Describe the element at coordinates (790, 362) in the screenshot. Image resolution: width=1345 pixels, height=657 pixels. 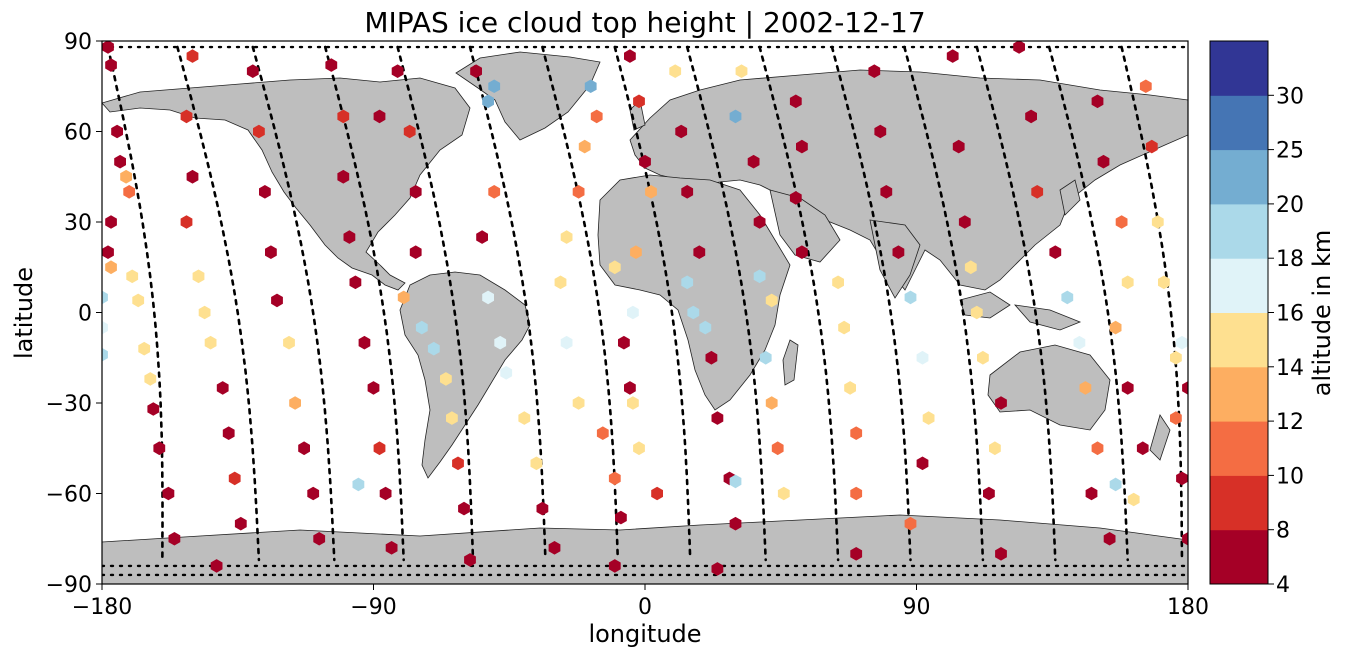
I see `madagascar-landmass` at that location.